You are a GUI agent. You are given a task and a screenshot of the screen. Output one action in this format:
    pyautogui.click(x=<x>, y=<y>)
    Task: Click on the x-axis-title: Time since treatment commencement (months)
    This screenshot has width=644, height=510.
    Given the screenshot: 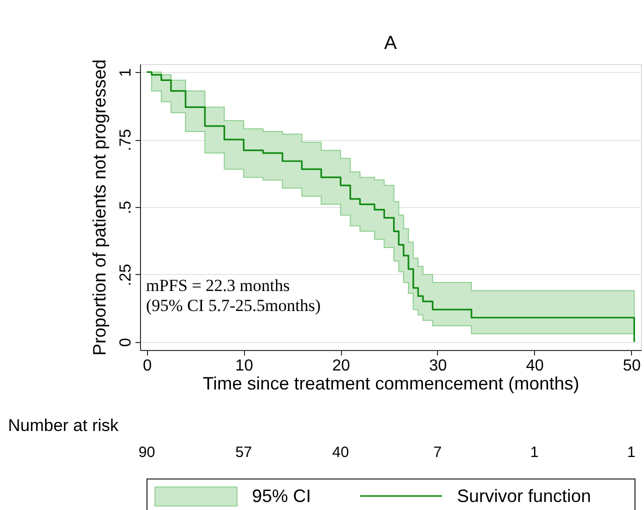 What is the action you would take?
    pyautogui.click(x=391, y=384)
    